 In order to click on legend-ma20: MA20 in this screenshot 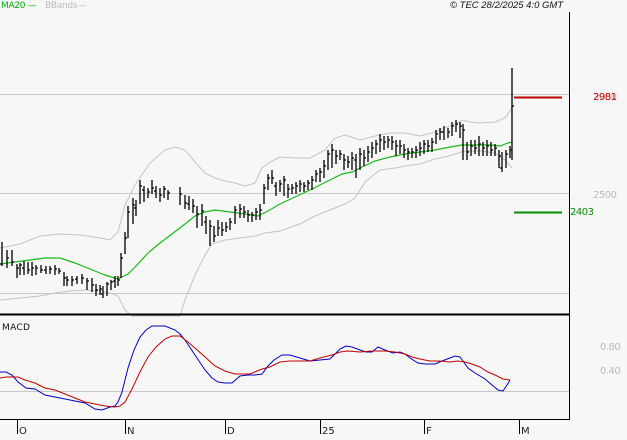, I will do `click(13, 6)`.